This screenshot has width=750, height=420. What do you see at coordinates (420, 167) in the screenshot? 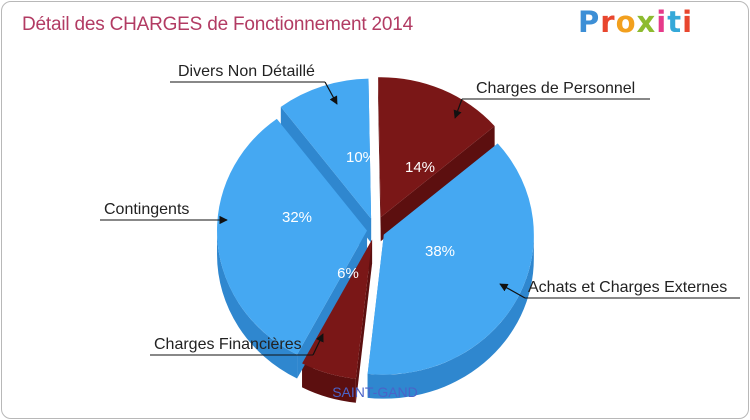
I see `slice-percent-label: 14%` at bounding box center [420, 167].